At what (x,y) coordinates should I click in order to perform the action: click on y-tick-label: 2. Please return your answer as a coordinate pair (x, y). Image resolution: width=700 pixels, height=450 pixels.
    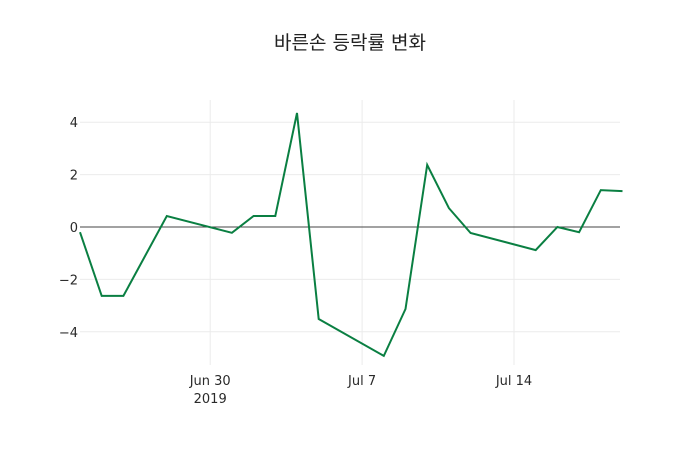
    Looking at the image, I should click on (74, 176).